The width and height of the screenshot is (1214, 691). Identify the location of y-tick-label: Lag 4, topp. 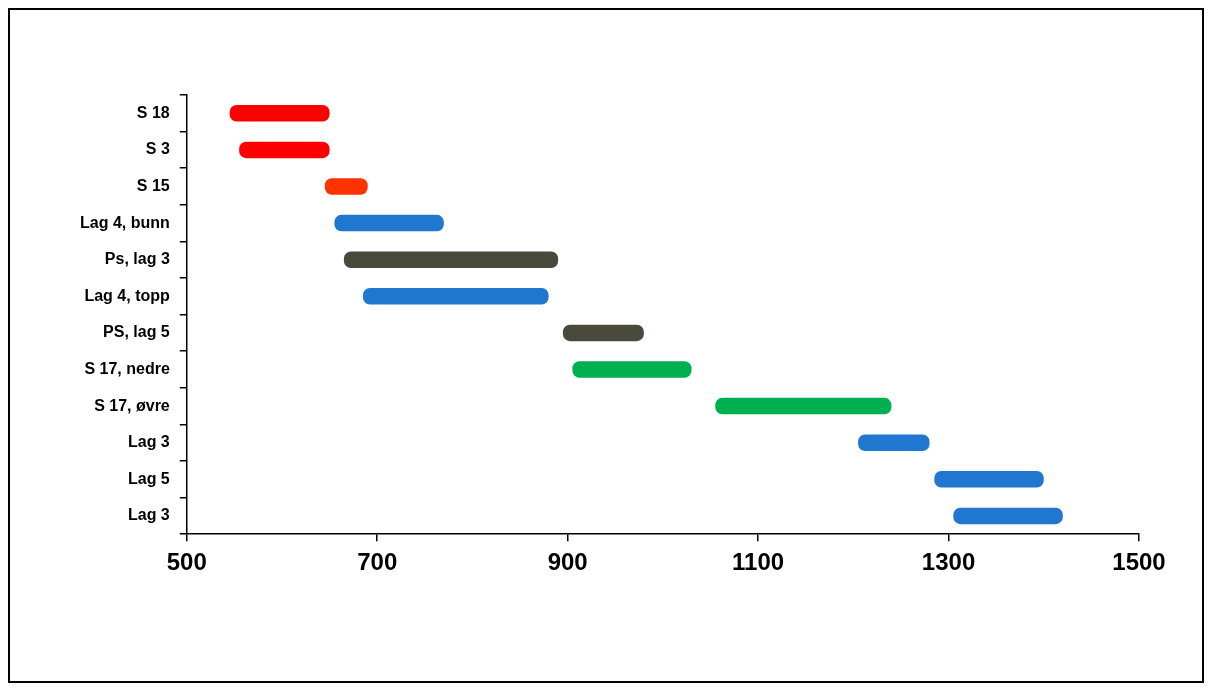
(127, 295).